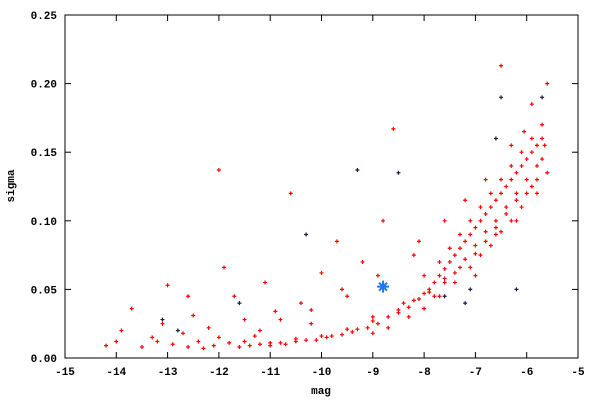 The image size is (600, 405). I want to click on x-tick-label: -9, so click(372, 373).